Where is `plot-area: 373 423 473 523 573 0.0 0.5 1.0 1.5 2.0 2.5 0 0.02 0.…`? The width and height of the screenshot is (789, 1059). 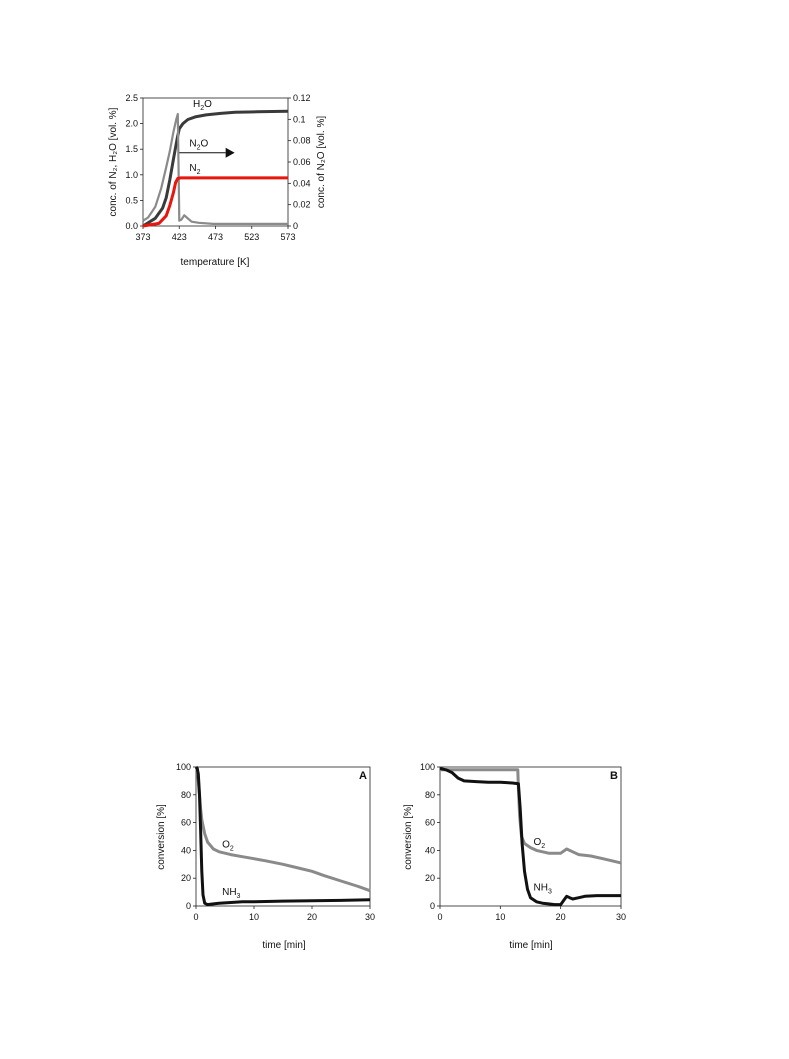 plot-area: 373 423 473 523 573 0.0 0.5 1.0 1.5 2.0 2.5 0 0.02 0.… is located at coordinates (217, 167).